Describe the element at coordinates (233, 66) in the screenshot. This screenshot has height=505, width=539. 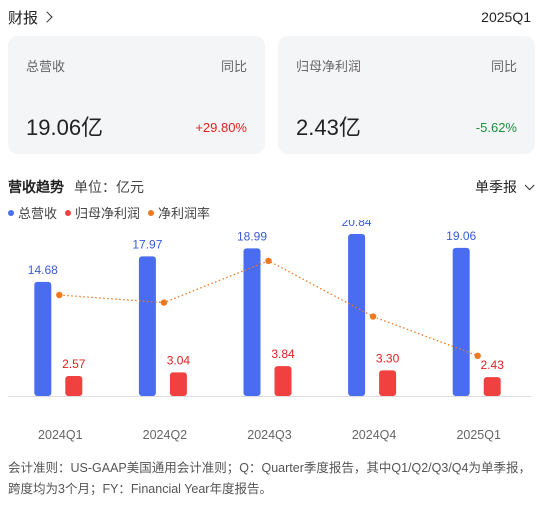
I see `revenue-yoy-label: 同比` at that location.